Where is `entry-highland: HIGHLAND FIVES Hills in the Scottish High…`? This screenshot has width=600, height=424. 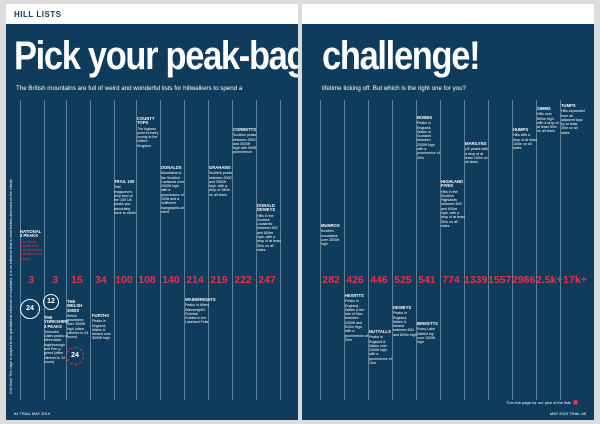
entry-highland: HIGHLAND FIVES Hills in the Scottish High… is located at coordinates (453, 203).